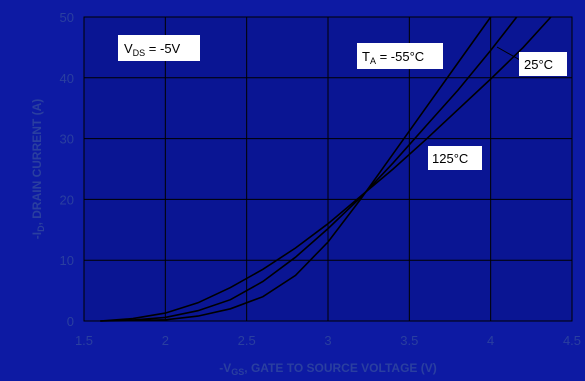  Describe the element at coordinates (393, 57) in the screenshot. I see `svg-text: TA = -55°C` at that location.